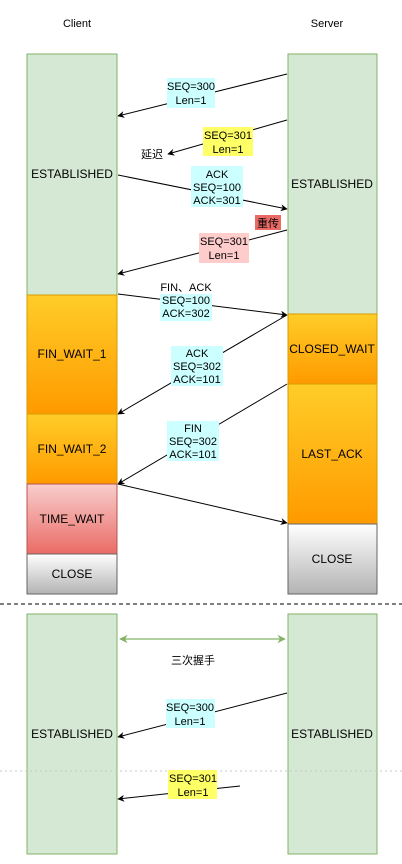  I want to click on server-state-close, so click(332, 559).